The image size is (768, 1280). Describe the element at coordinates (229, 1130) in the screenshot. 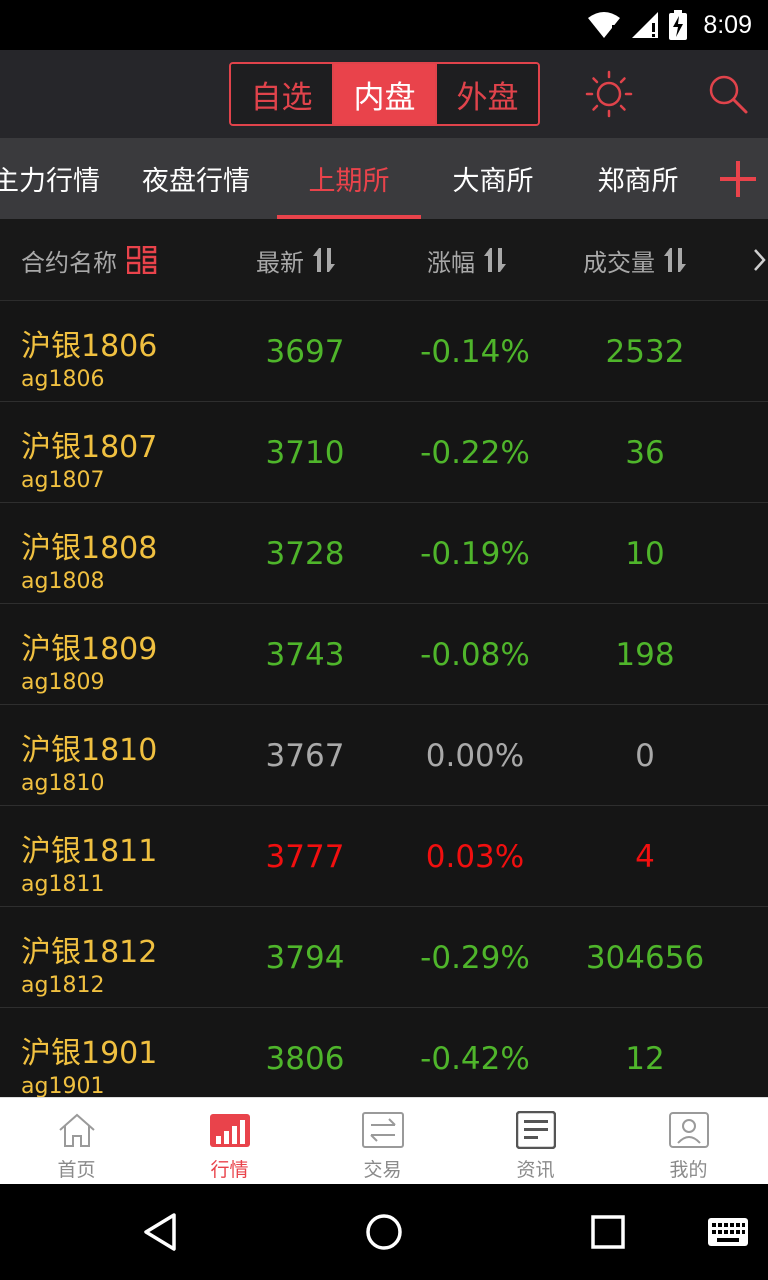

I see `market-icon` at that location.